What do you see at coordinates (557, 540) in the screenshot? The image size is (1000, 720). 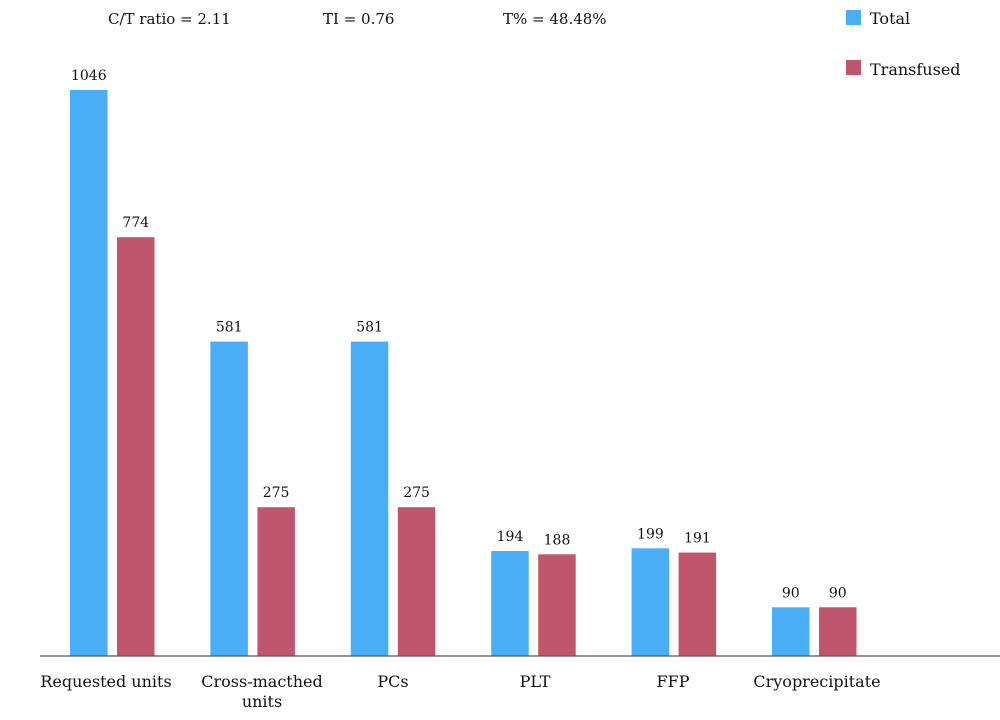 I see `data-label-transfused-3: 188` at bounding box center [557, 540].